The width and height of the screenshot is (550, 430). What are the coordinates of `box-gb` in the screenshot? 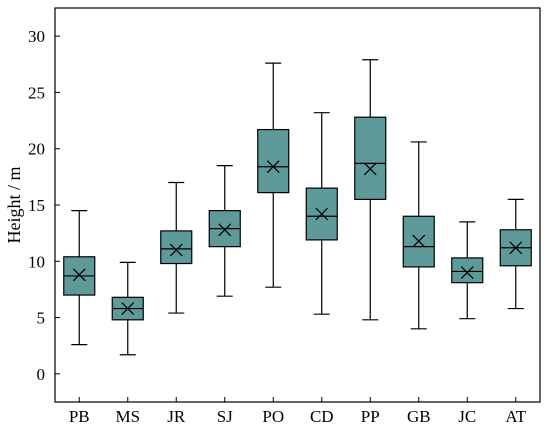 It's located at (418, 235).